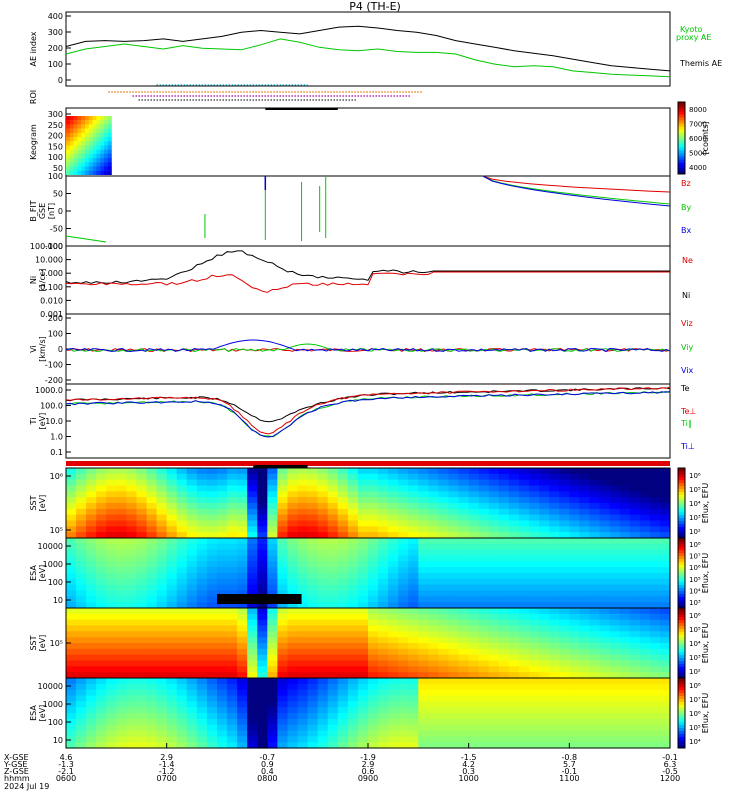  Describe the element at coordinates (49, 260) in the screenshot. I see `density-tick-label: 10.000` at that location.